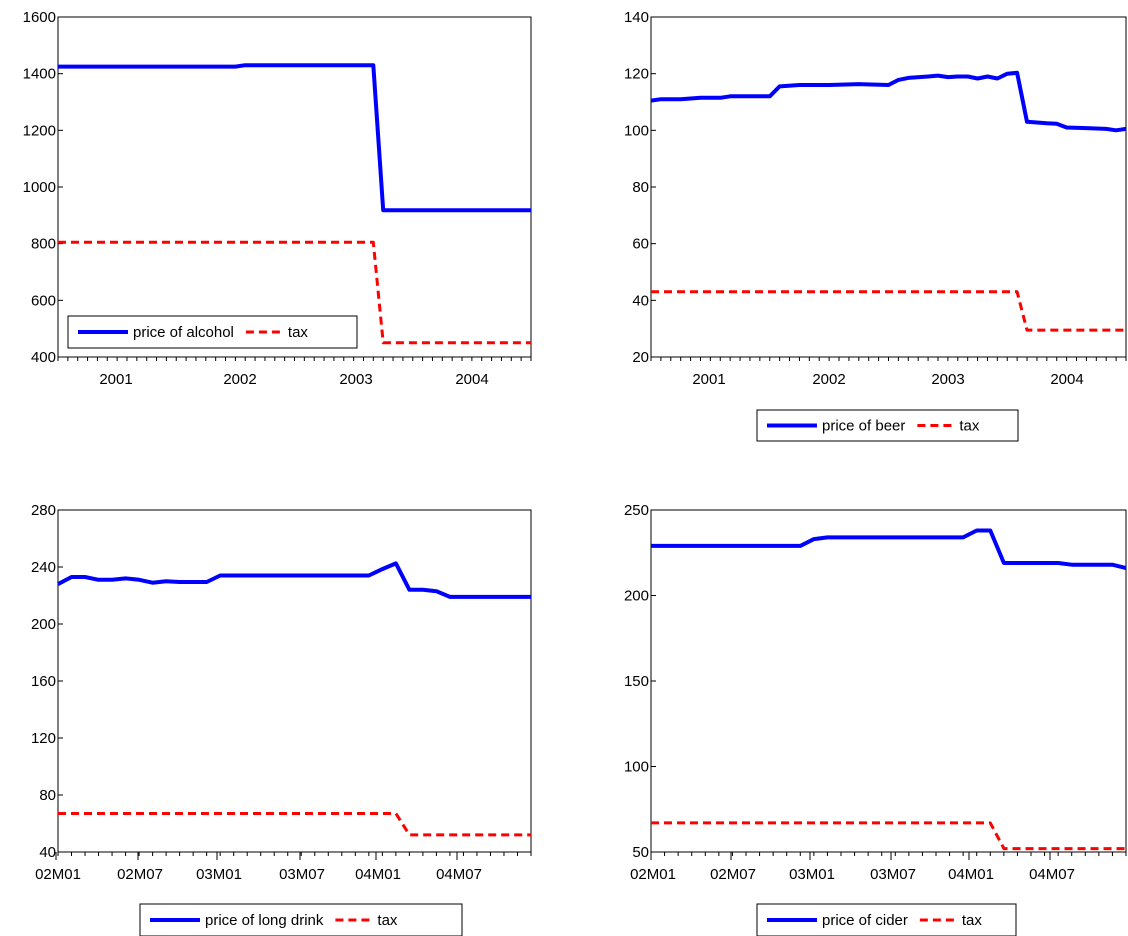 Image resolution: width=1128 pixels, height=936 pixels. Describe the element at coordinates (640, 852) in the screenshot. I see `y-tick-label: 50` at that location.